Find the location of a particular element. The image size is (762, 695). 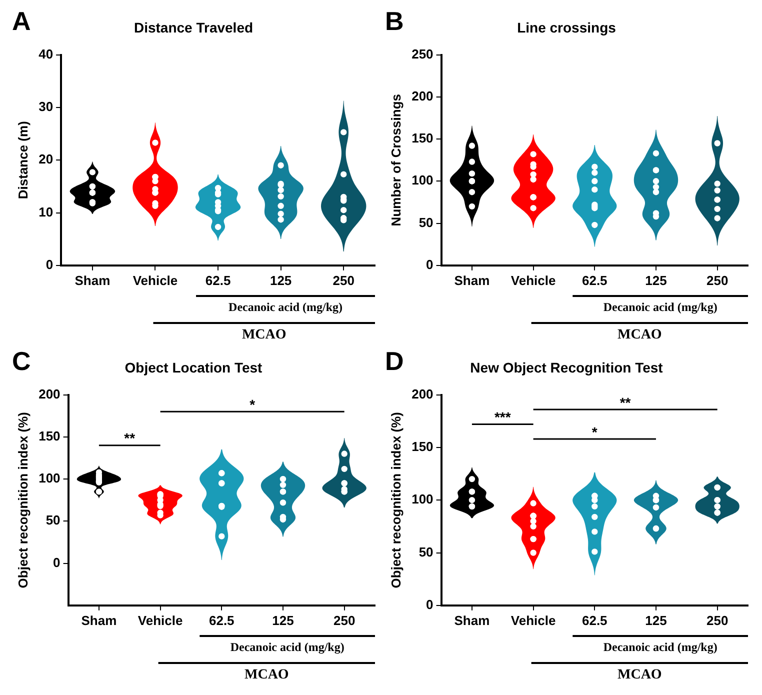

y-tick-label: 250 is located at coordinates (423, 54).